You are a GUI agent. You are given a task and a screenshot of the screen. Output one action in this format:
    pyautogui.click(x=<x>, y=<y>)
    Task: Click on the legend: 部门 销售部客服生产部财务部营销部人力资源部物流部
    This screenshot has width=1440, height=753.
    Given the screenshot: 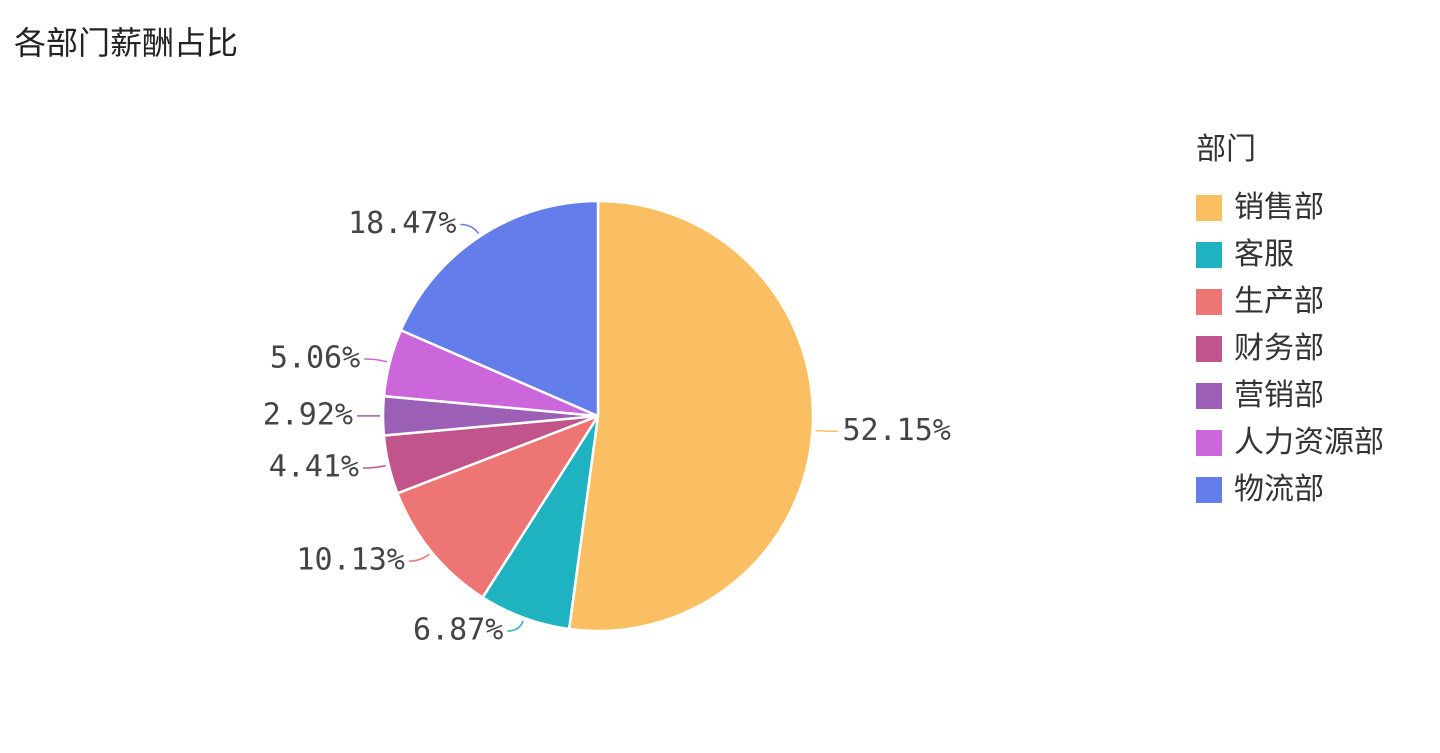 What is the action you would take?
    pyautogui.click(x=1290, y=321)
    